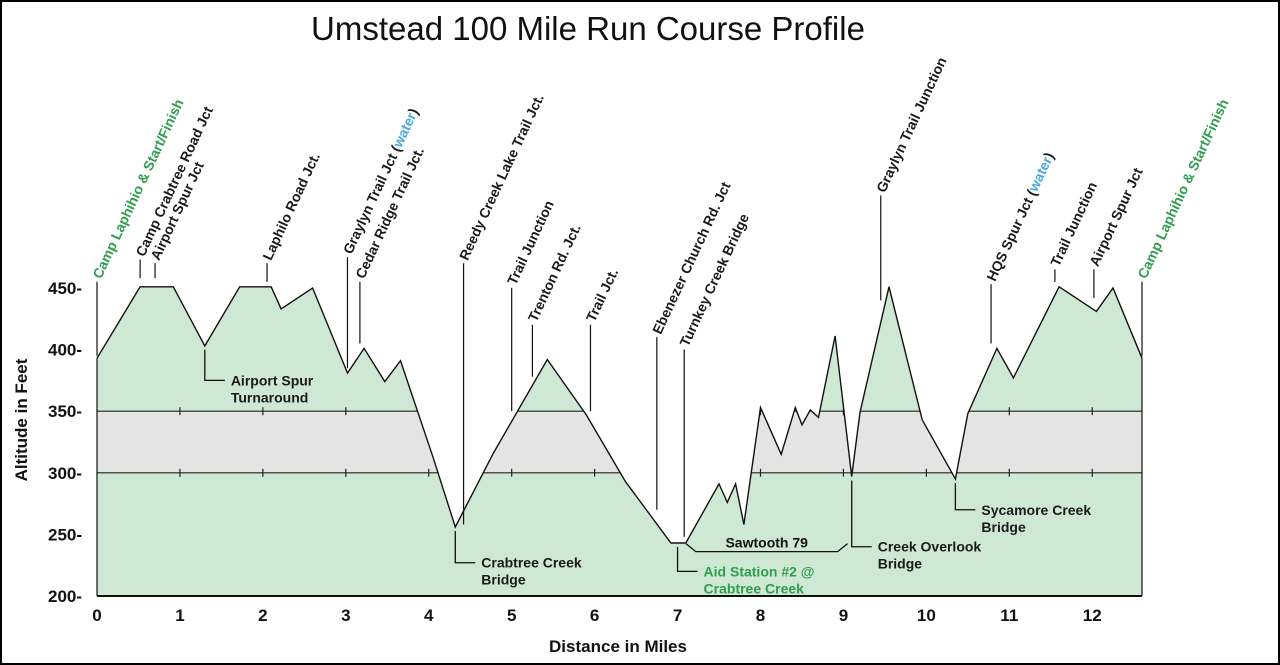 This screenshot has height=665, width=1280. Describe the element at coordinates (1036, 510) in the screenshot. I see `below-label-line: Sycamore Creek` at that location.